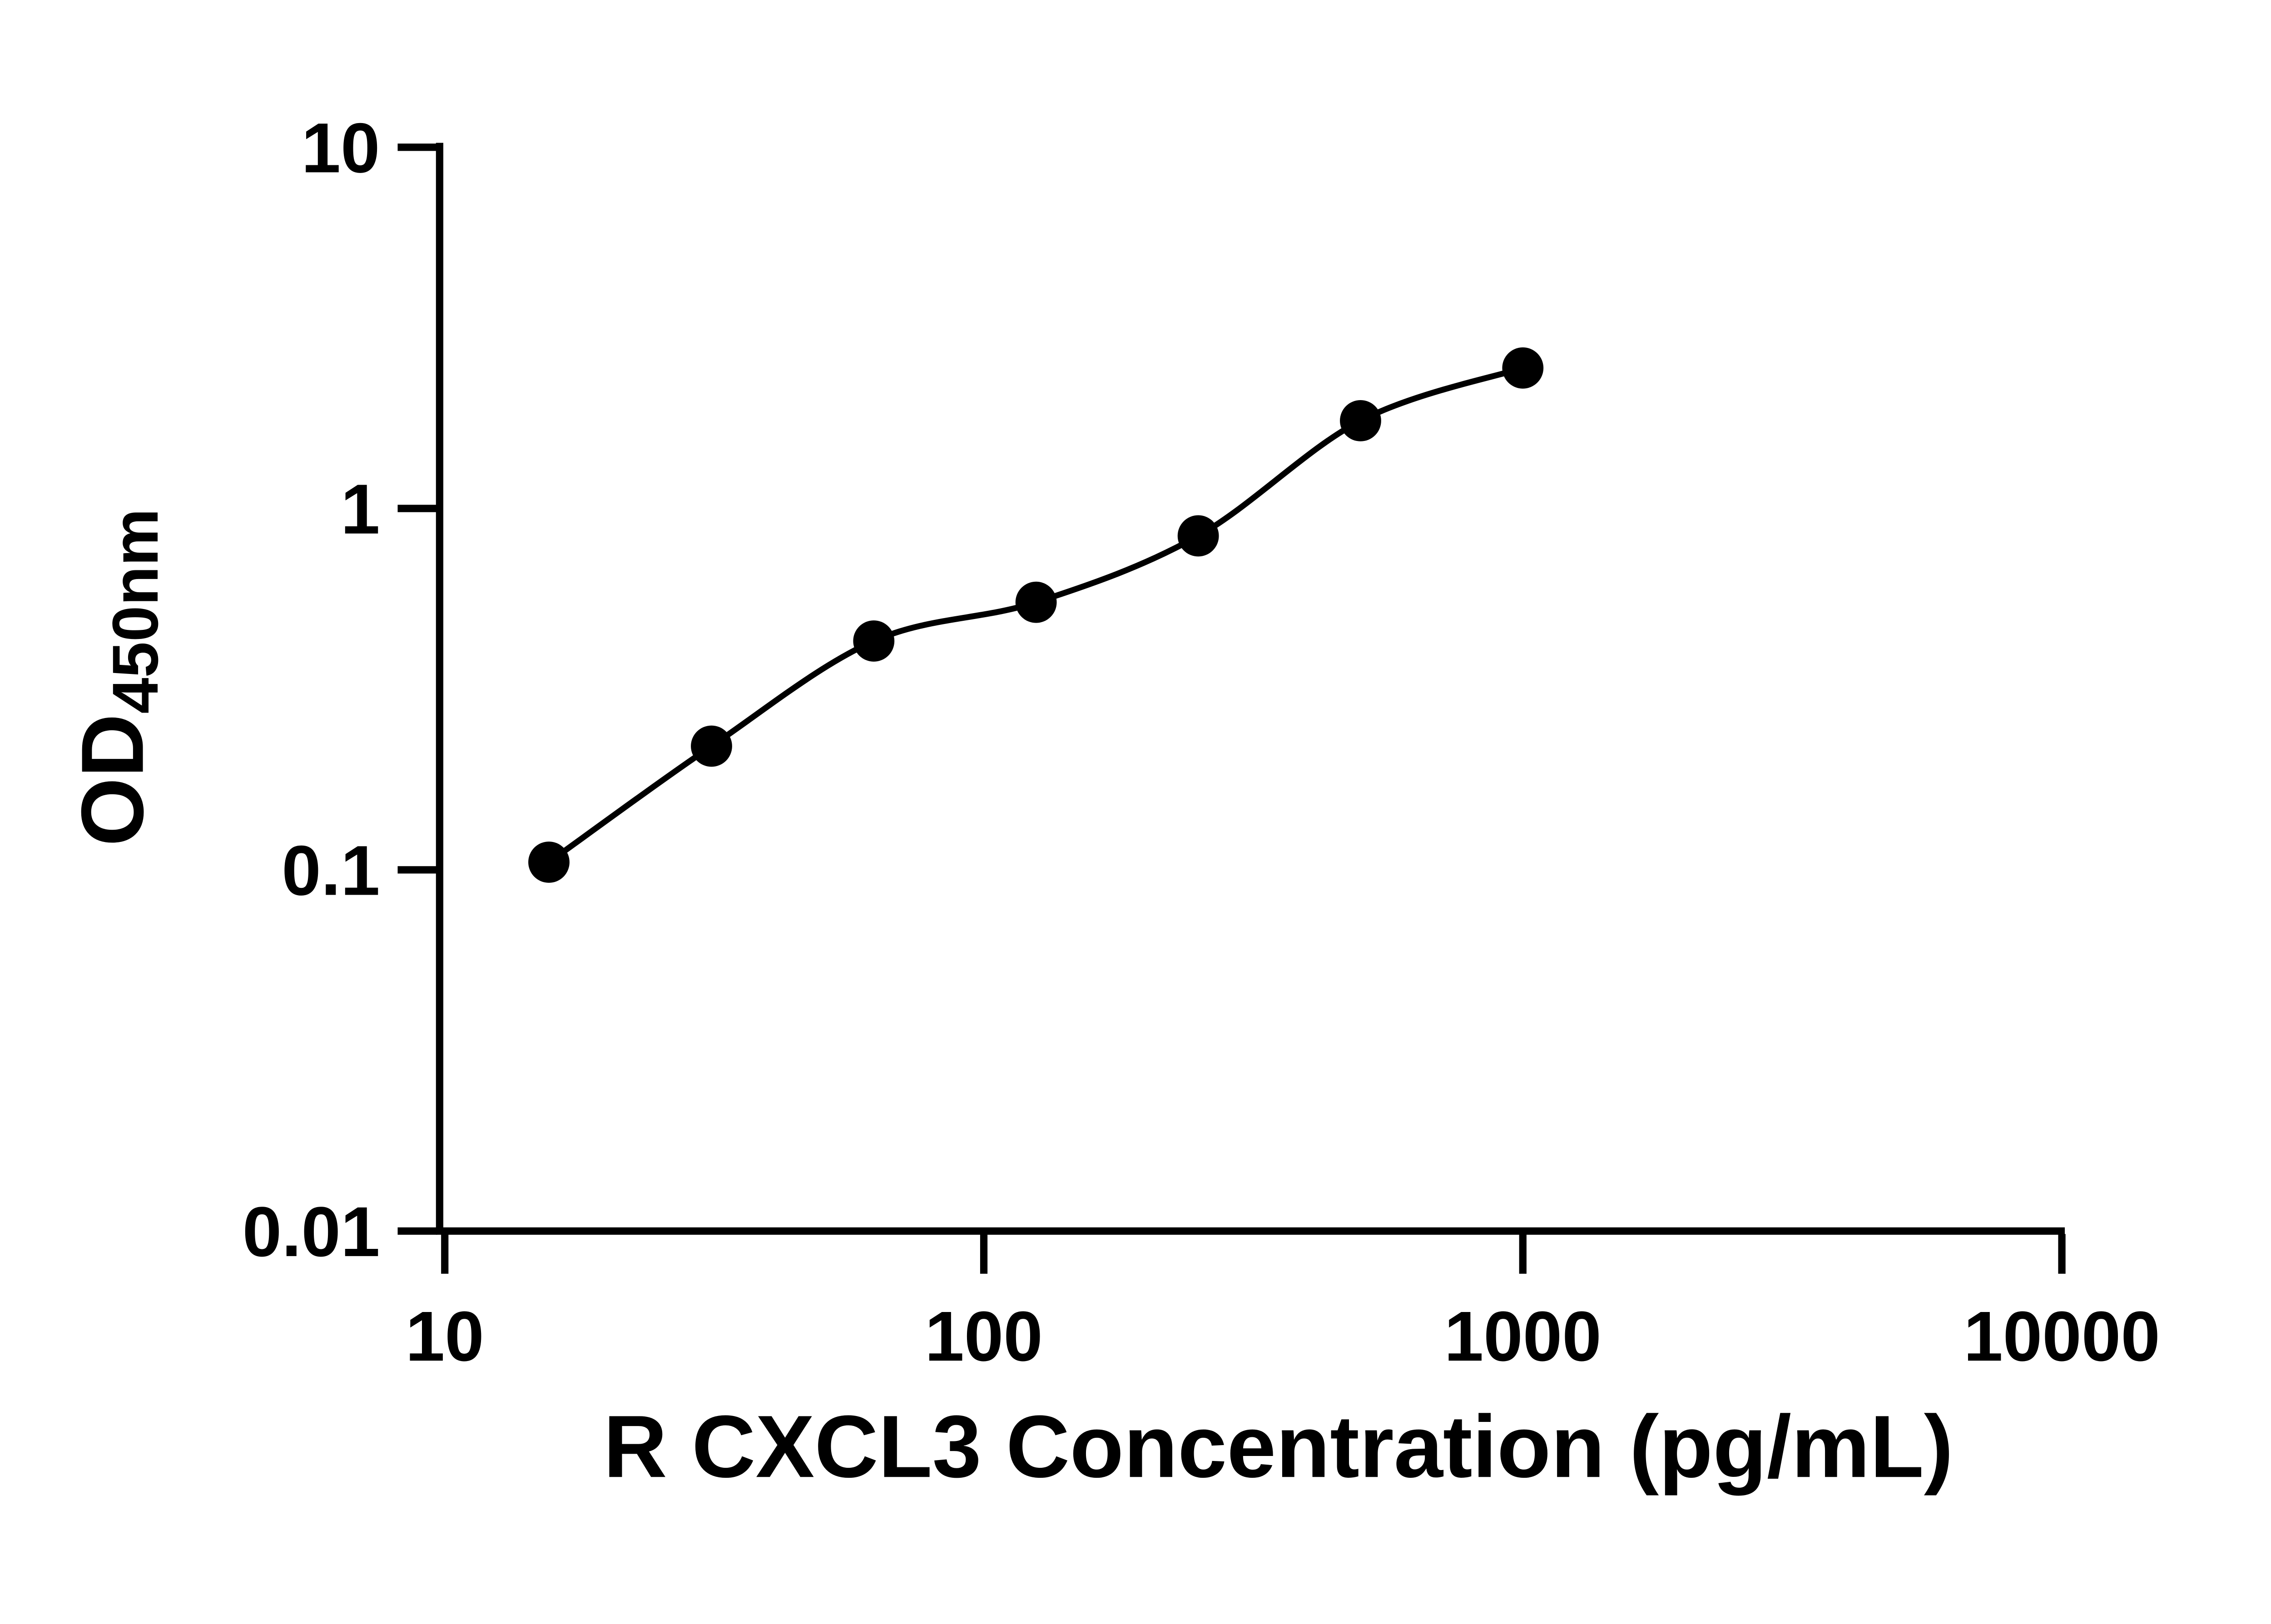 This screenshot has width=2271, height=1624. Describe the element at coordinates (118, 678) in the screenshot. I see `y-axis-title: OD450nm` at that location.